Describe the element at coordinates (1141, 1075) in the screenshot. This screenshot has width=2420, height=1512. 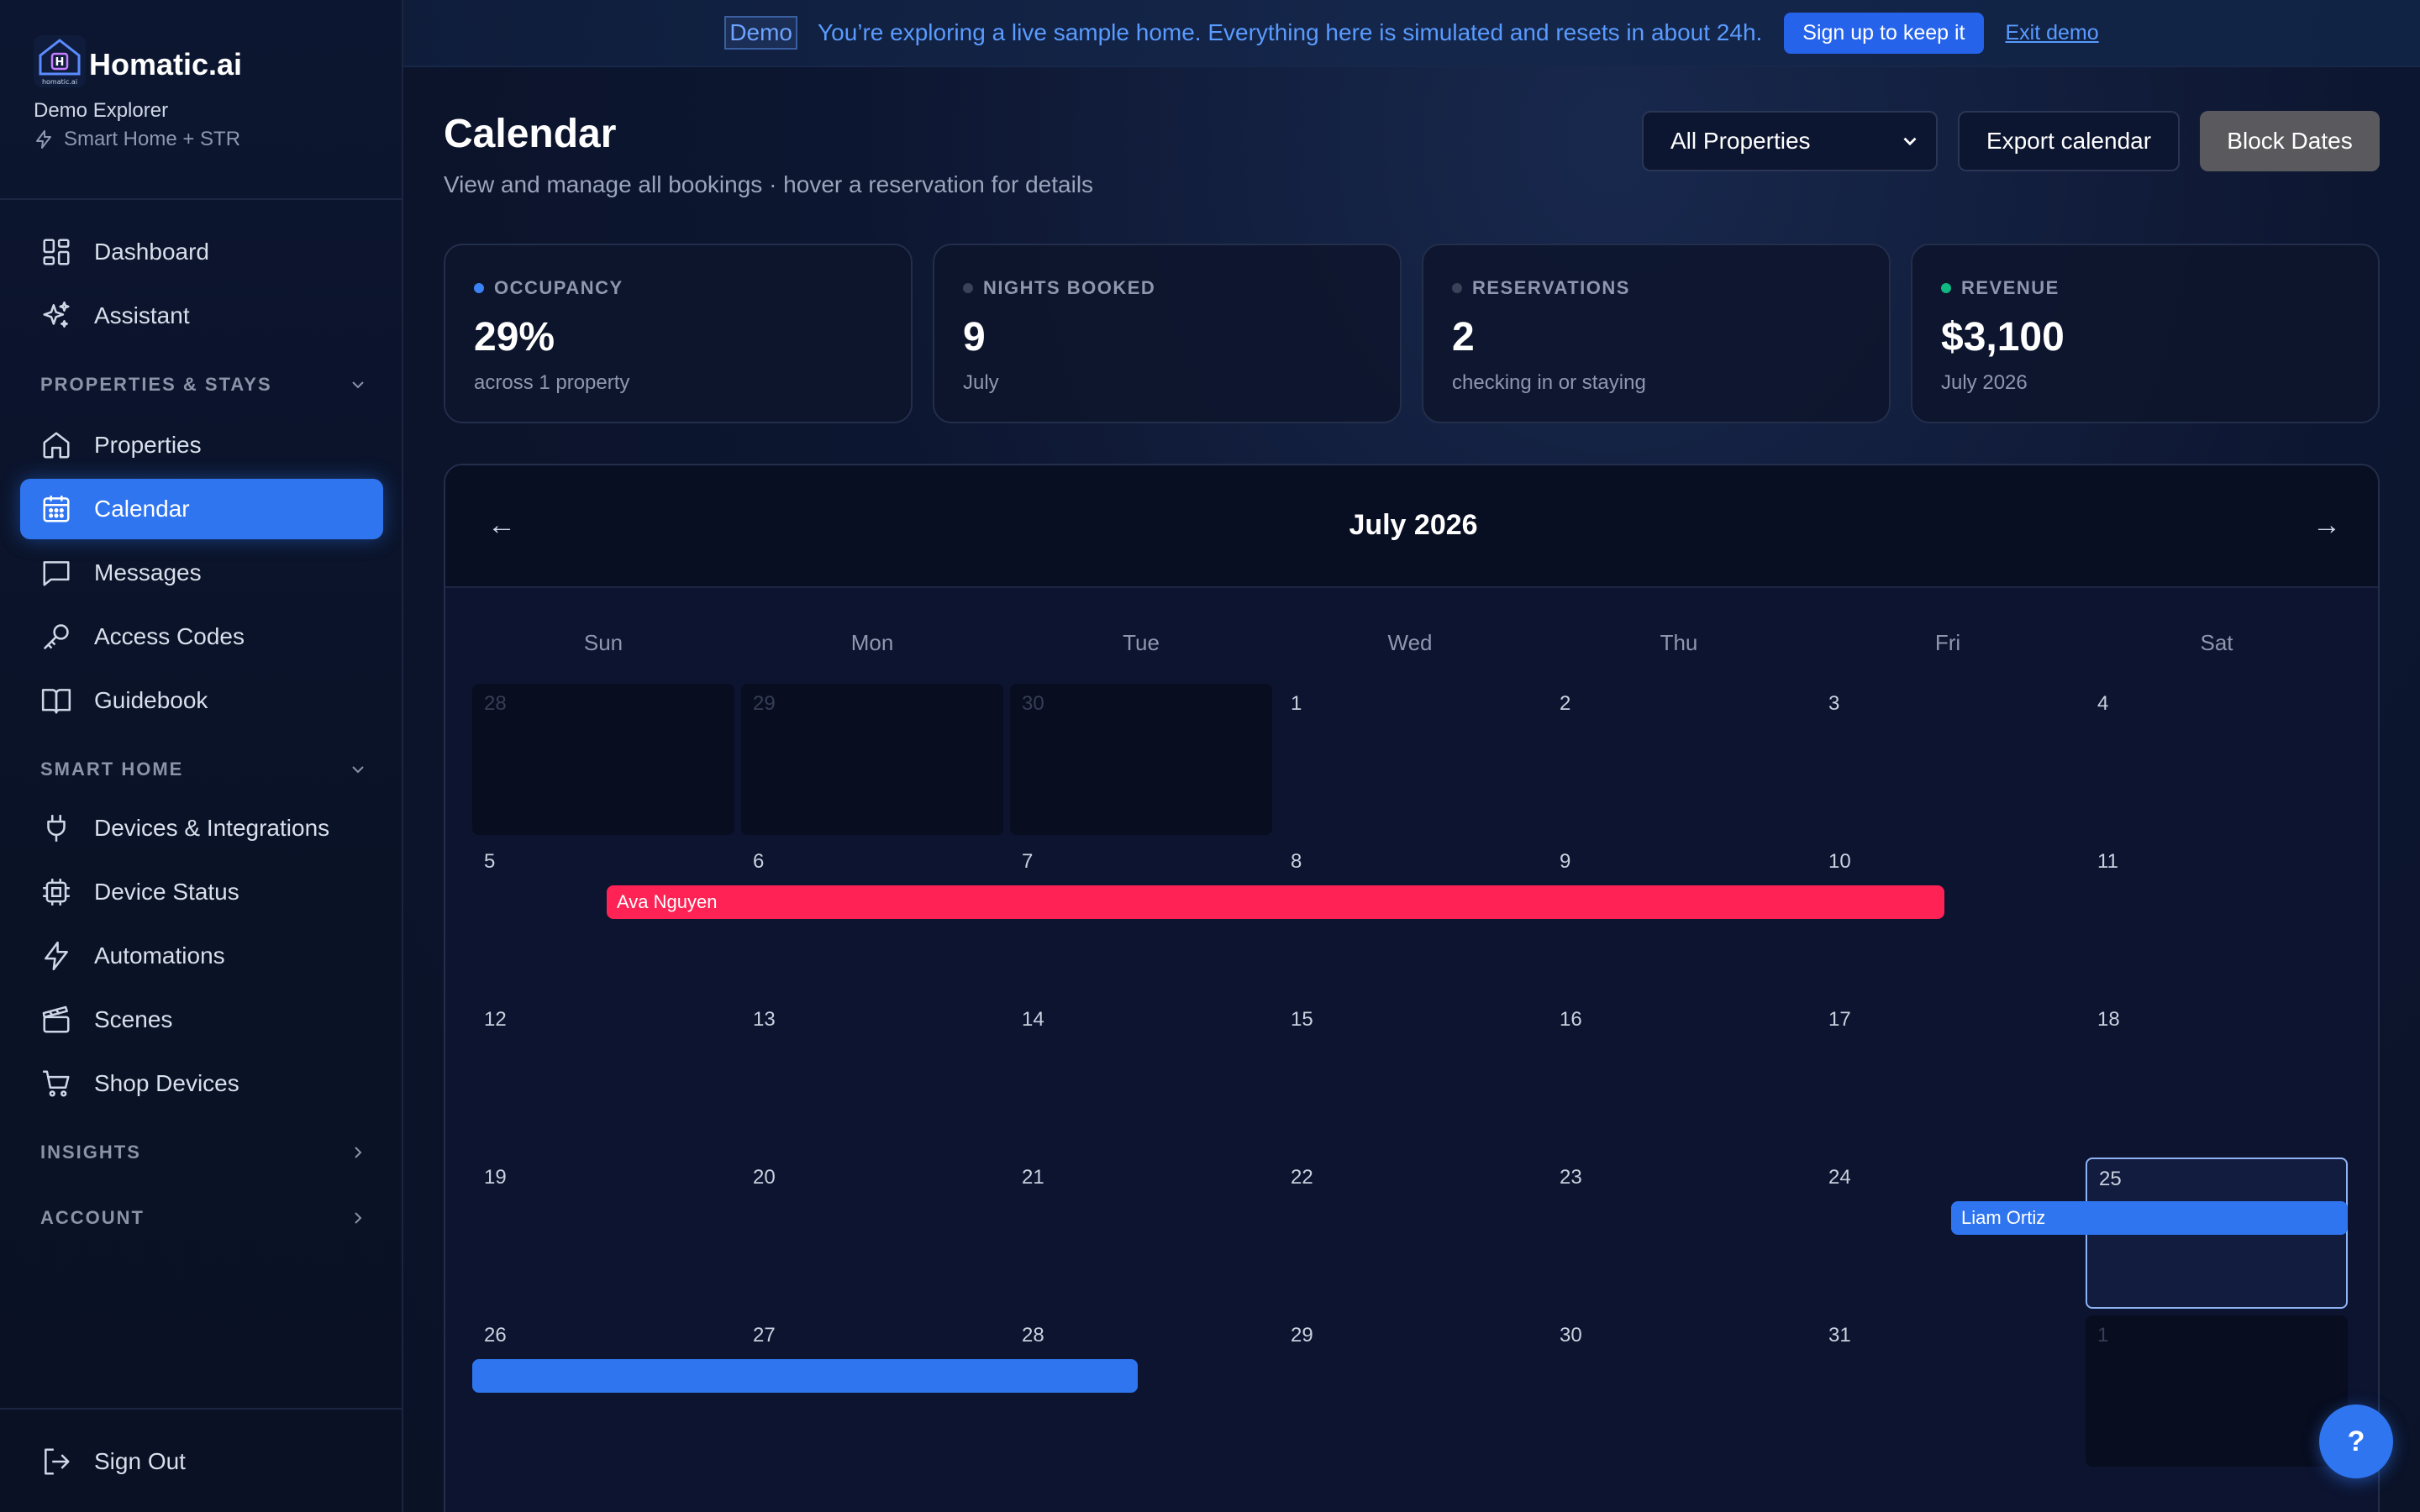
I see `calendar-day-cell: 14` at that location.